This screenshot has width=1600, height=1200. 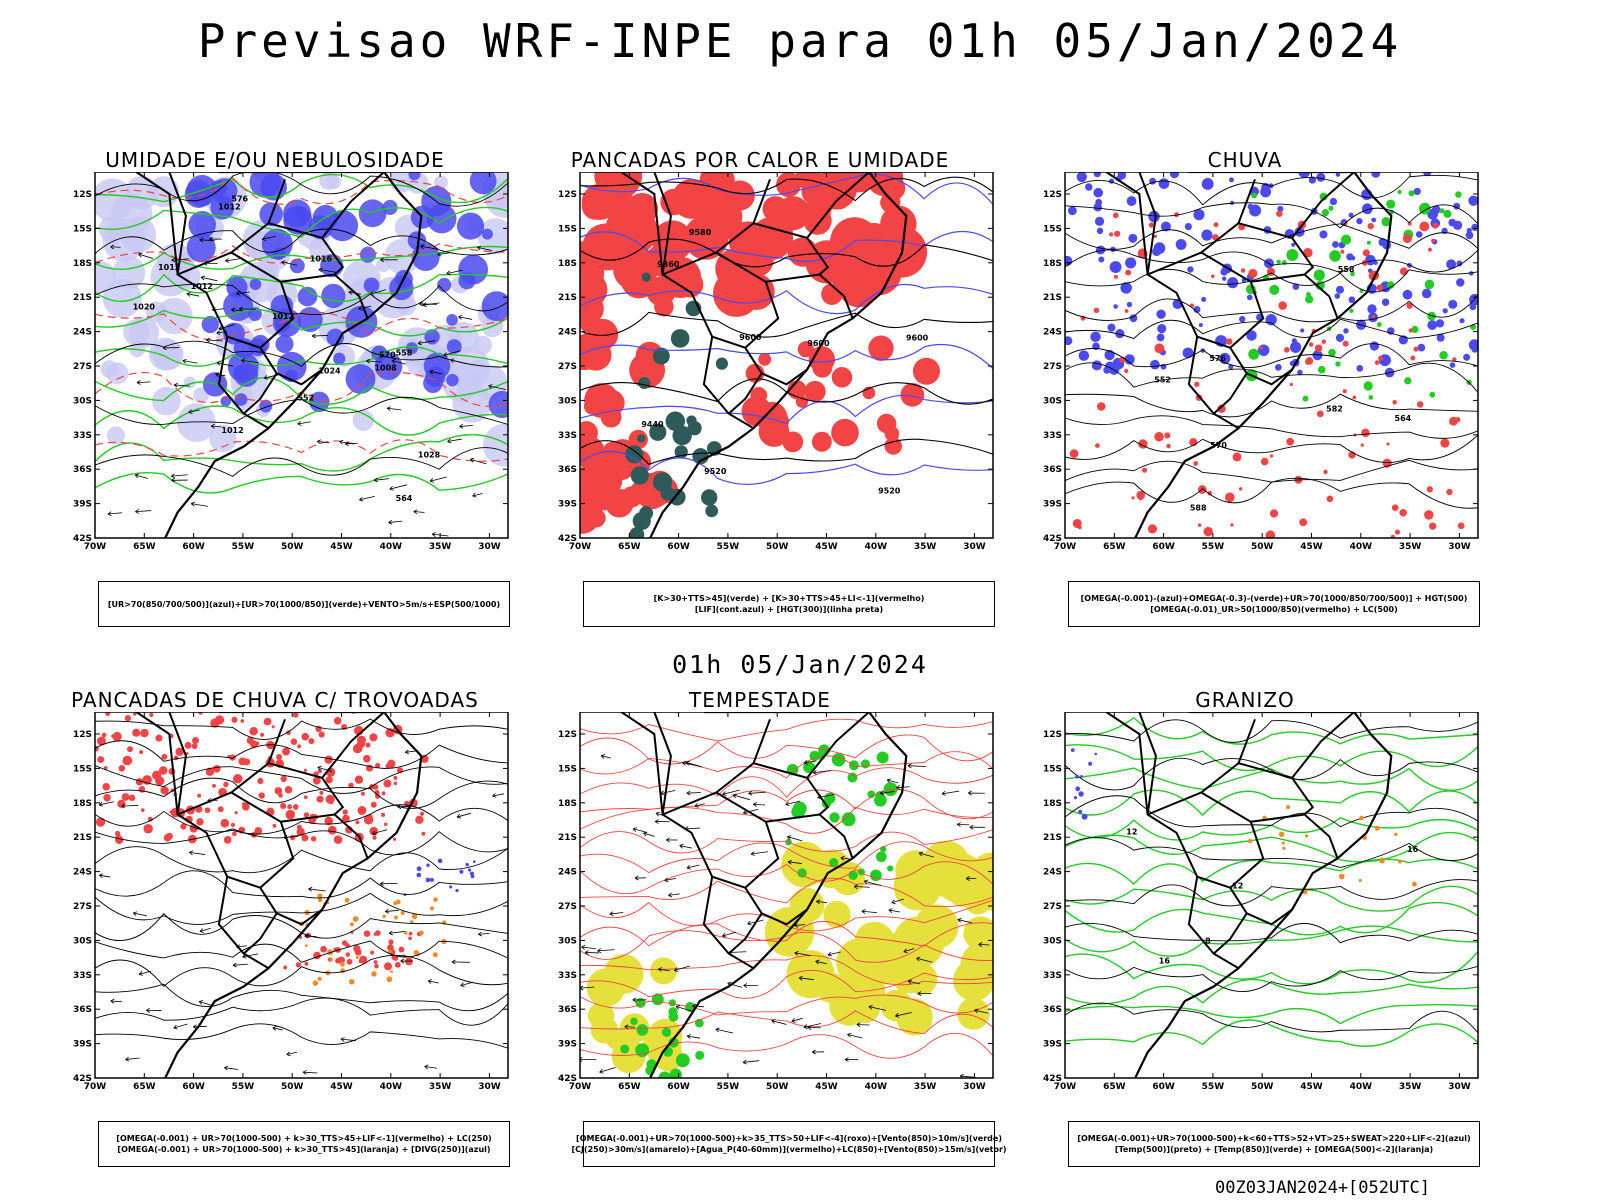 What do you see at coordinates (580, 1087) in the screenshot?
I see `lon-label: 70W` at bounding box center [580, 1087].